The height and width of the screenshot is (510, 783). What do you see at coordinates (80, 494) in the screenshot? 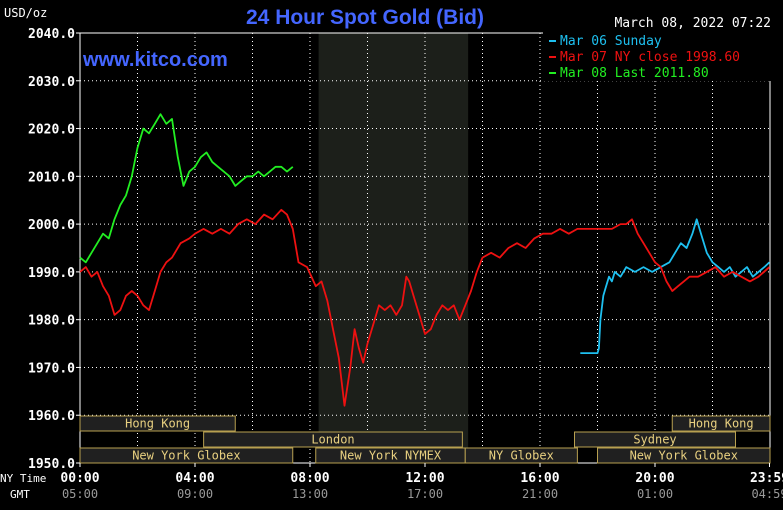
I see `gmt-tick-label: 05:00` at bounding box center [80, 494].